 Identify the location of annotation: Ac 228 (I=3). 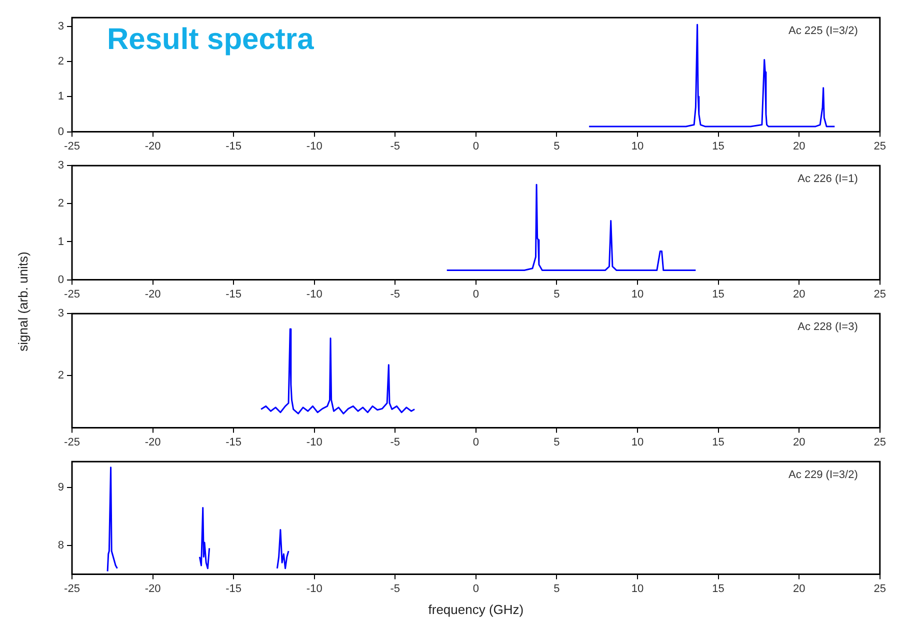
(828, 327).